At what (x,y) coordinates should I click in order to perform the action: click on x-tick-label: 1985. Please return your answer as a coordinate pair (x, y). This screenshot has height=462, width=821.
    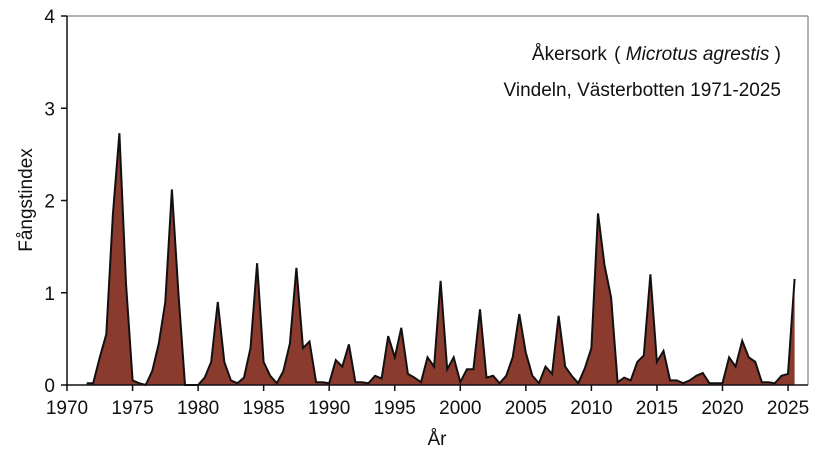
    Looking at the image, I should click on (264, 408).